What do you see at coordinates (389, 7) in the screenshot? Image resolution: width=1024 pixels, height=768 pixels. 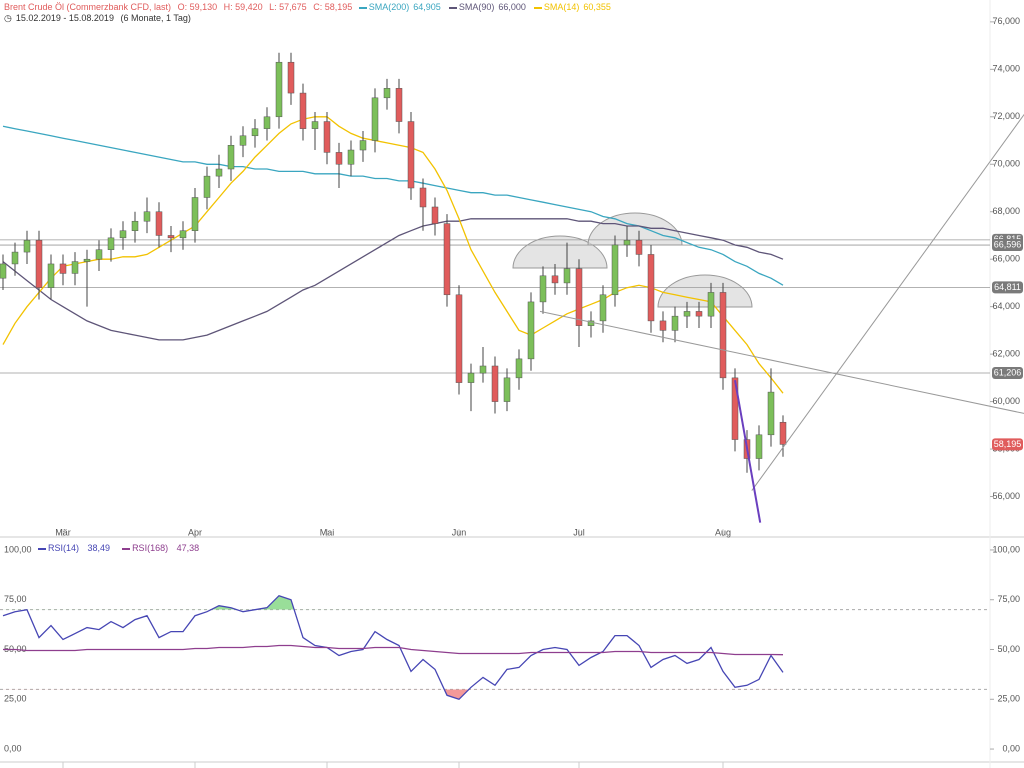 I see `legend-name: SMA(200)` at bounding box center [389, 7].